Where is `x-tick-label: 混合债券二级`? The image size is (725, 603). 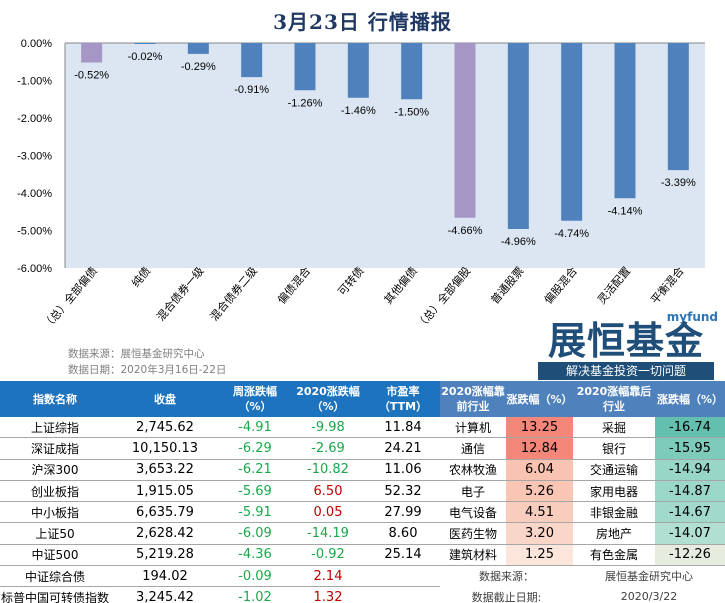
x-tick-label: 混合债券二级 is located at coordinates (233, 294).